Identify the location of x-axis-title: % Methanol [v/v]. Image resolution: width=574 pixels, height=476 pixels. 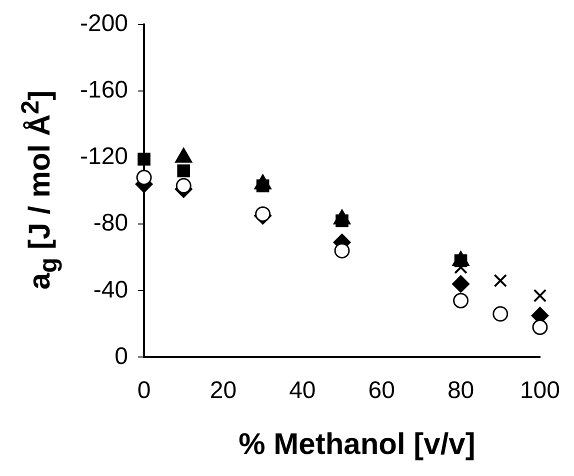
(357, 445).